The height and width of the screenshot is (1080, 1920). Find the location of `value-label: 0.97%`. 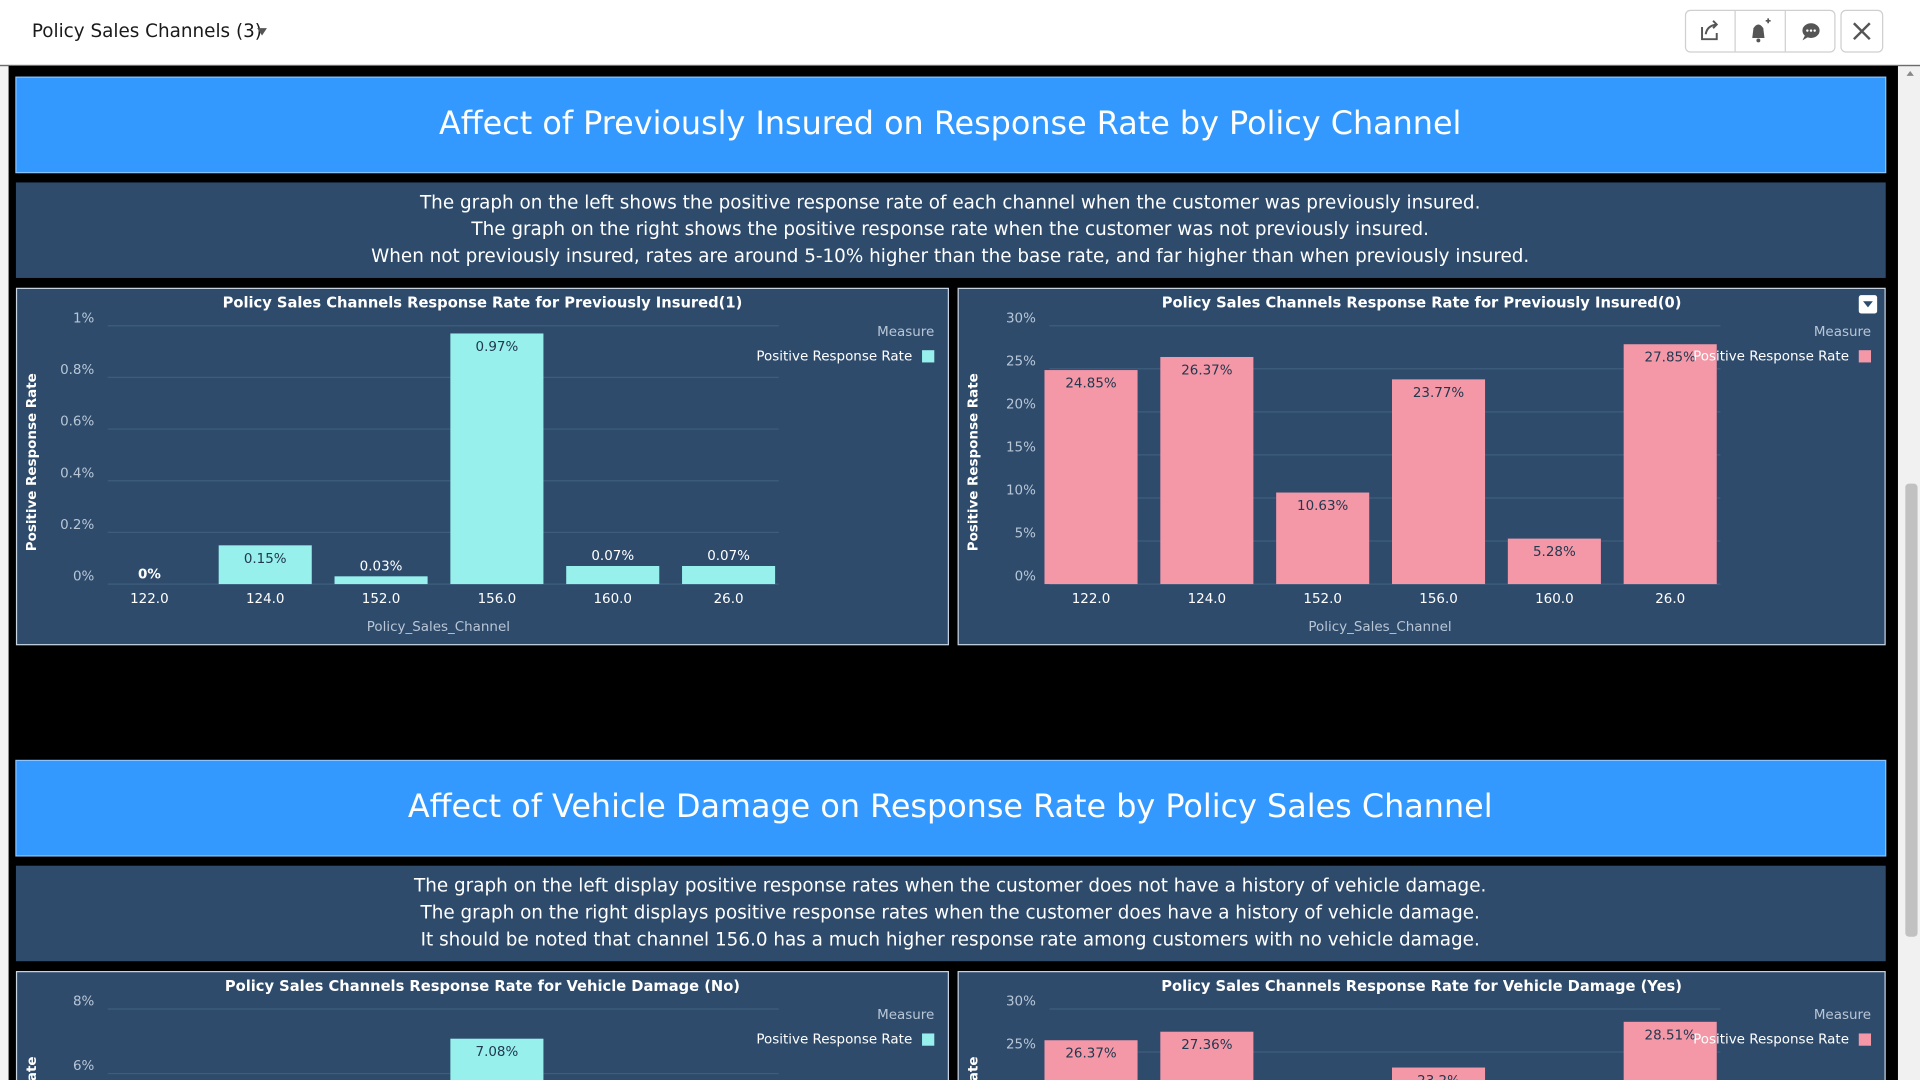

value-label: 0.97% is located at coordinates (497, 347).